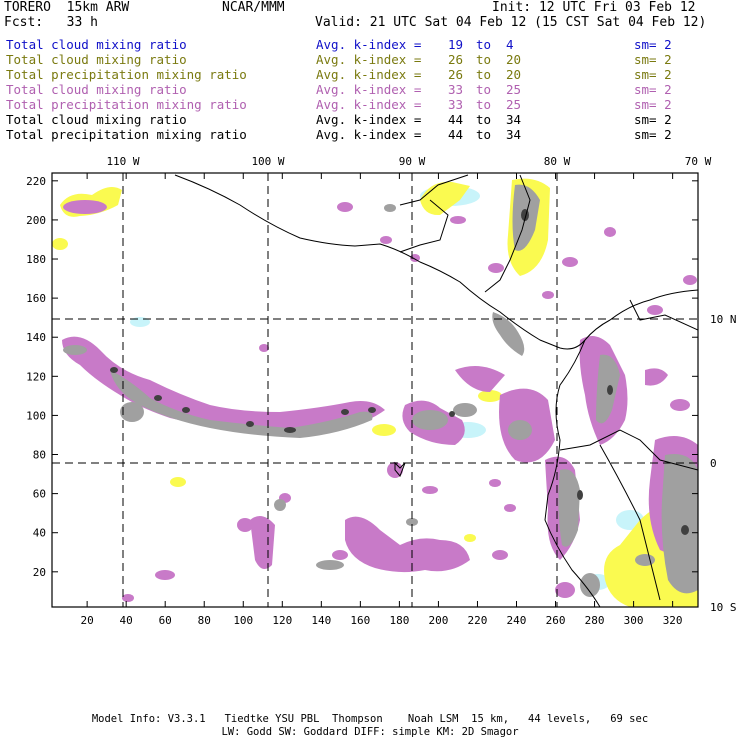  I want to click on y-tick-label: 220, so click(36, 181).